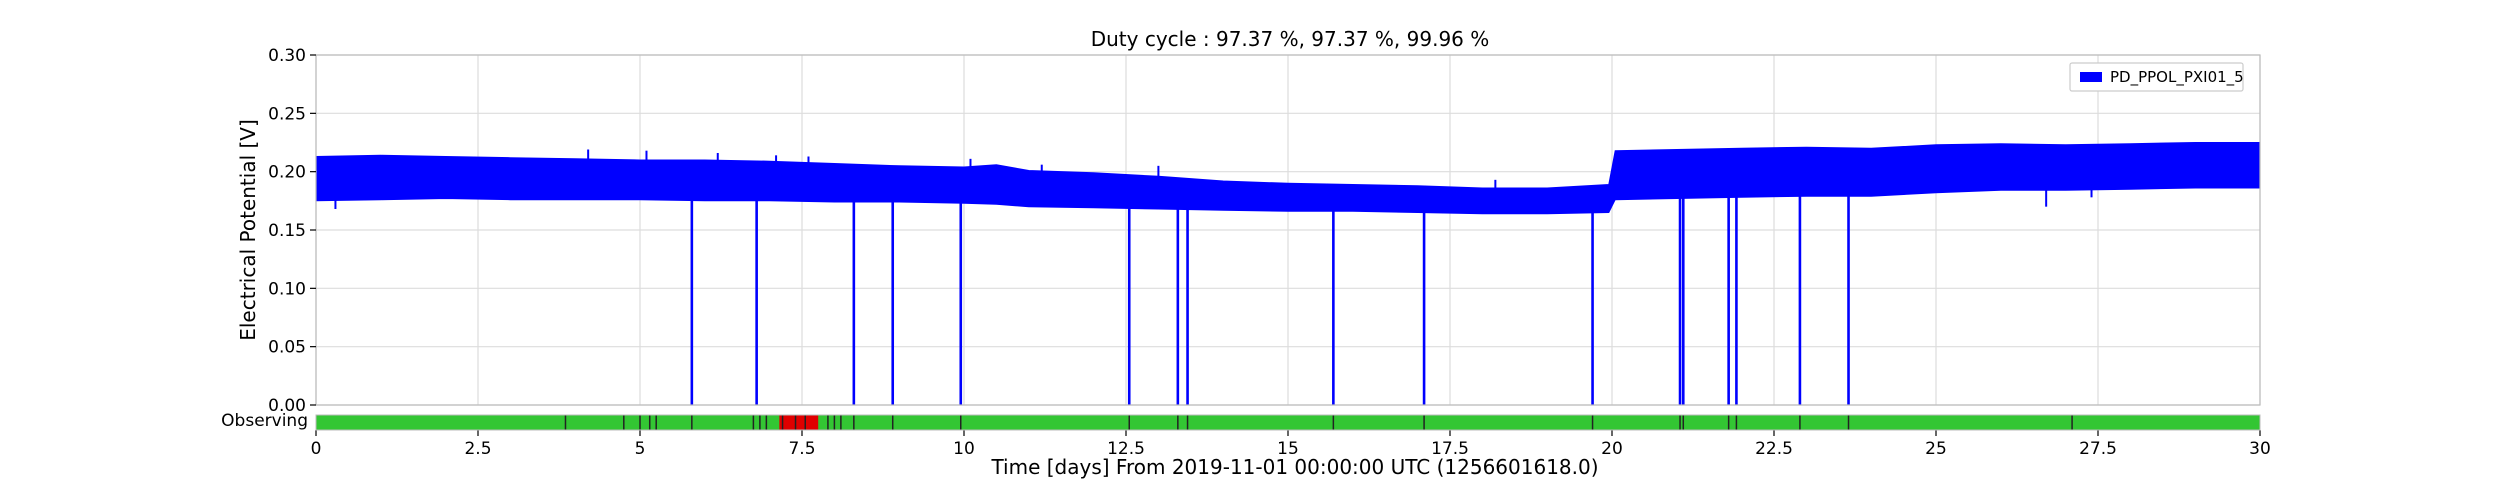 This screenshot has height=504, width=2500. I want to click on y-tick-label: 0.25, so click(287, 114).